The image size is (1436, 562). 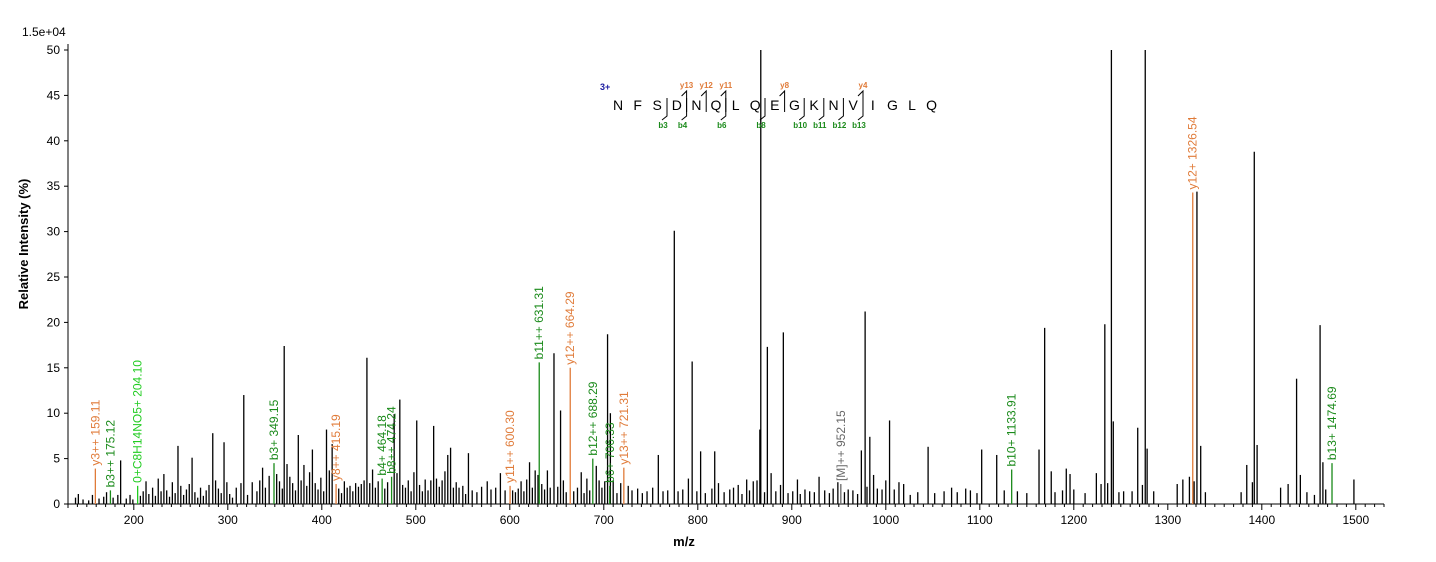 What do you see at coordinates (44, 32) in the screenshot?
I see `intensity-scale-label: 1.5e+04` at bounding box center [44, 32].